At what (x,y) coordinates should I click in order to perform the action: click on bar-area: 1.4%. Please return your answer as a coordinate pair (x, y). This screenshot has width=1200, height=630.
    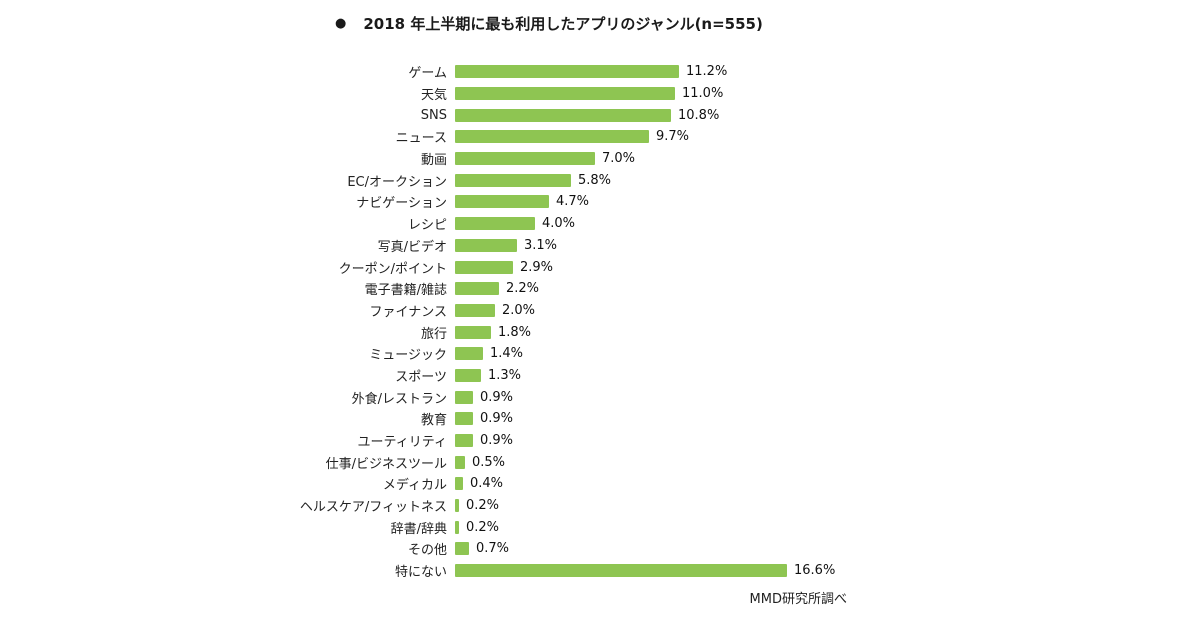
    Looking at the image, I should click on (489, 353).